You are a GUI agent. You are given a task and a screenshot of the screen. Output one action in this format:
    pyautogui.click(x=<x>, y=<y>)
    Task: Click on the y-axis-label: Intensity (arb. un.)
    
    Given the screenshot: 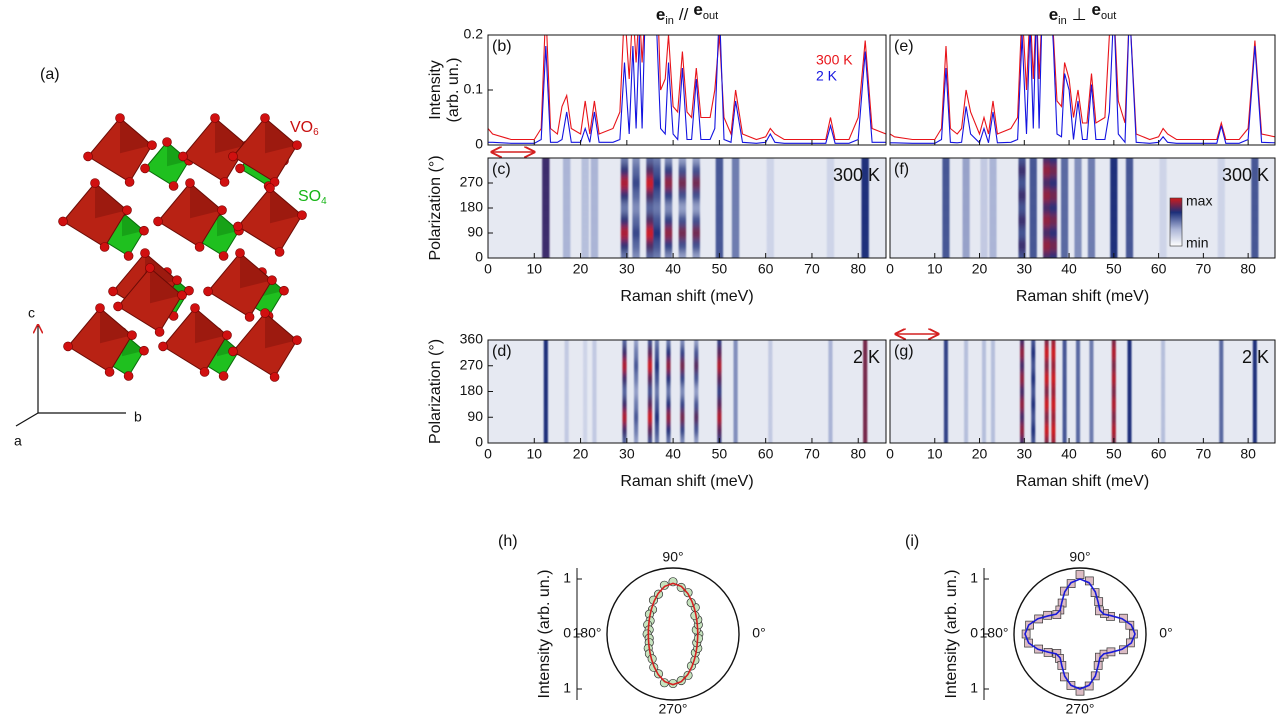 What is the action you would take?
    pyautogui.click(x=544, y=634)
    